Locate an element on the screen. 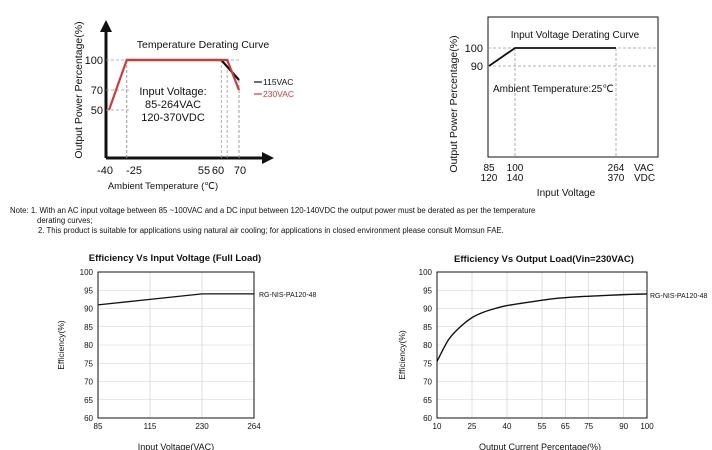 Image resolution: width=712 pixels, height=450 pixels. c3-series is located at coordinates (176, 299).